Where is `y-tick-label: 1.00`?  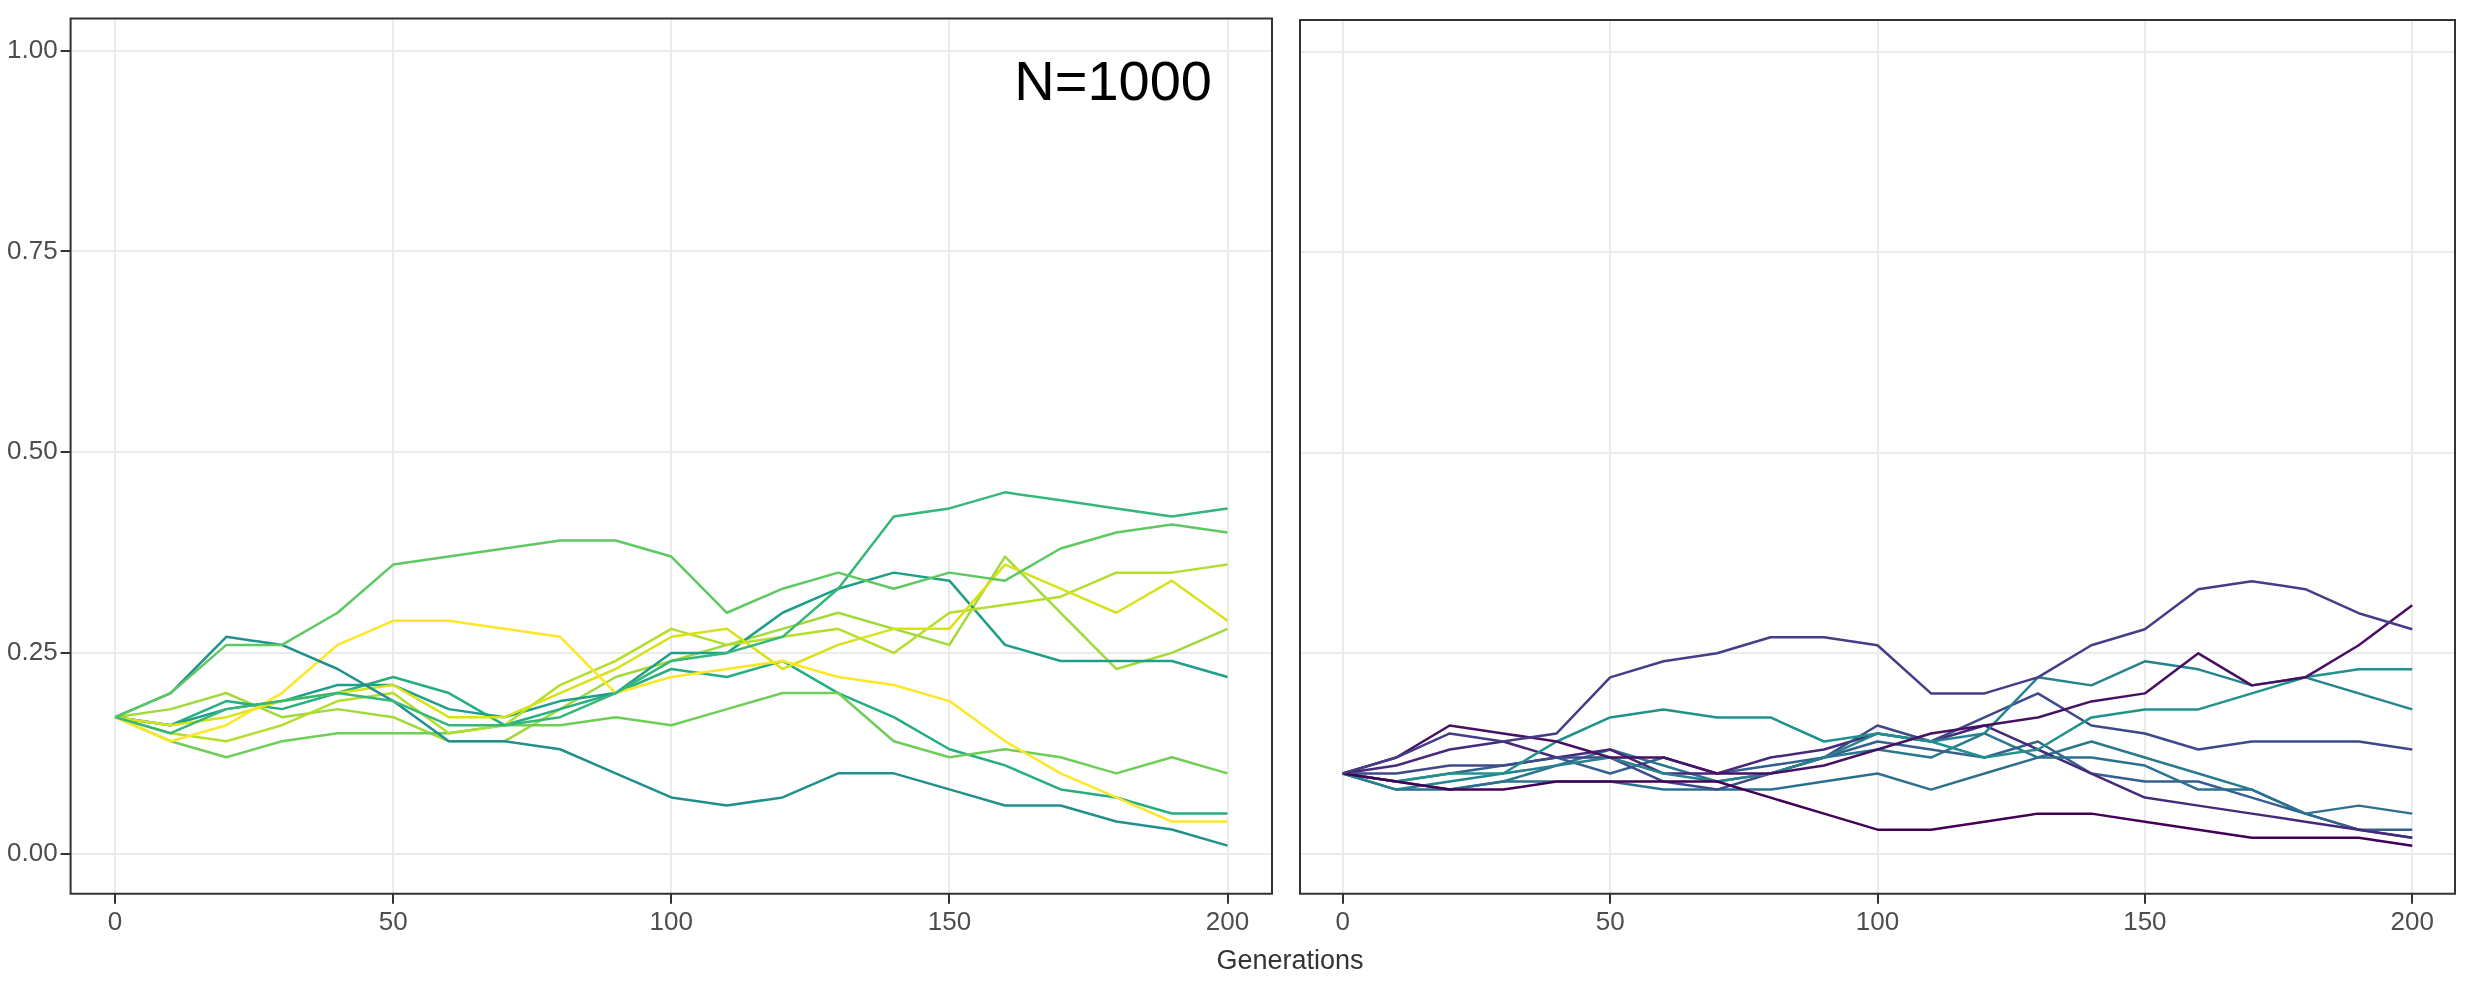 y-tick-label: 1.00 is located at coordinates (32, 48).